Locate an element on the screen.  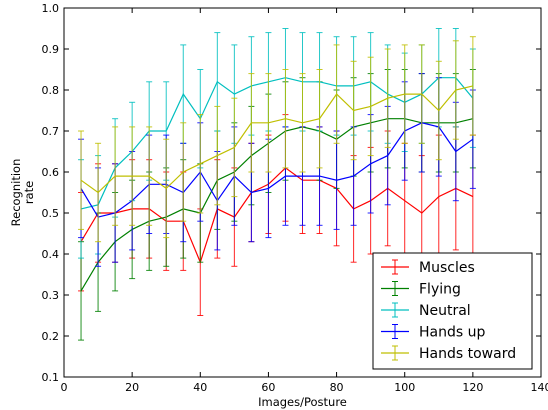
y-tick-label: 0.8 is located at coordinates (51, 90).